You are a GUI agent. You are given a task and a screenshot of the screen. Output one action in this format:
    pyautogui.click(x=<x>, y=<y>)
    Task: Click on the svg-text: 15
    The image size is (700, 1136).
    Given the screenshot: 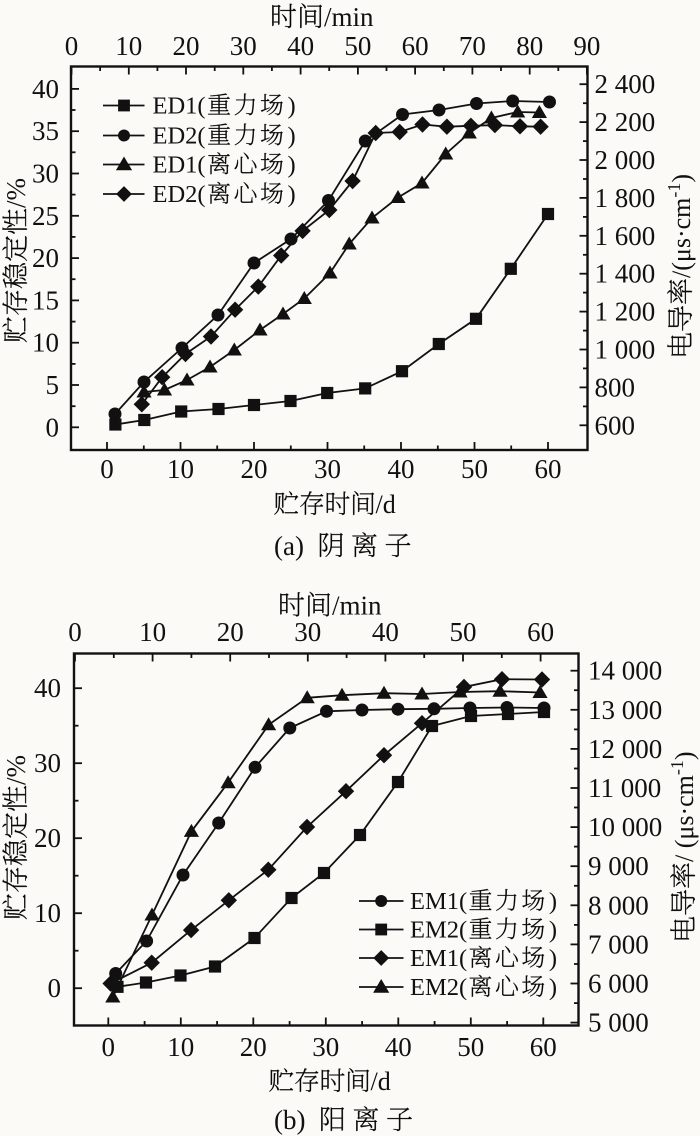 What is the action you would take?
    pyautogui.click(x=45, y=300)
    